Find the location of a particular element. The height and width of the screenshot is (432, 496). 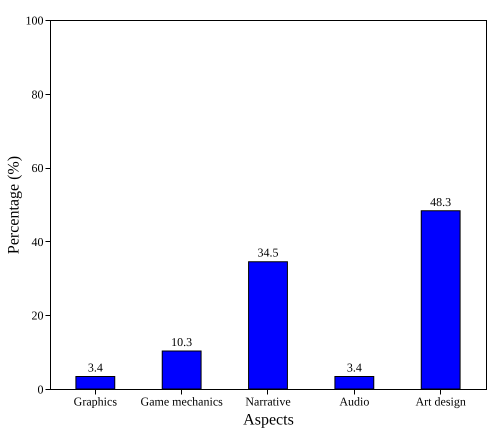

data-label: 10.3 is located at coordinates (181, 341).